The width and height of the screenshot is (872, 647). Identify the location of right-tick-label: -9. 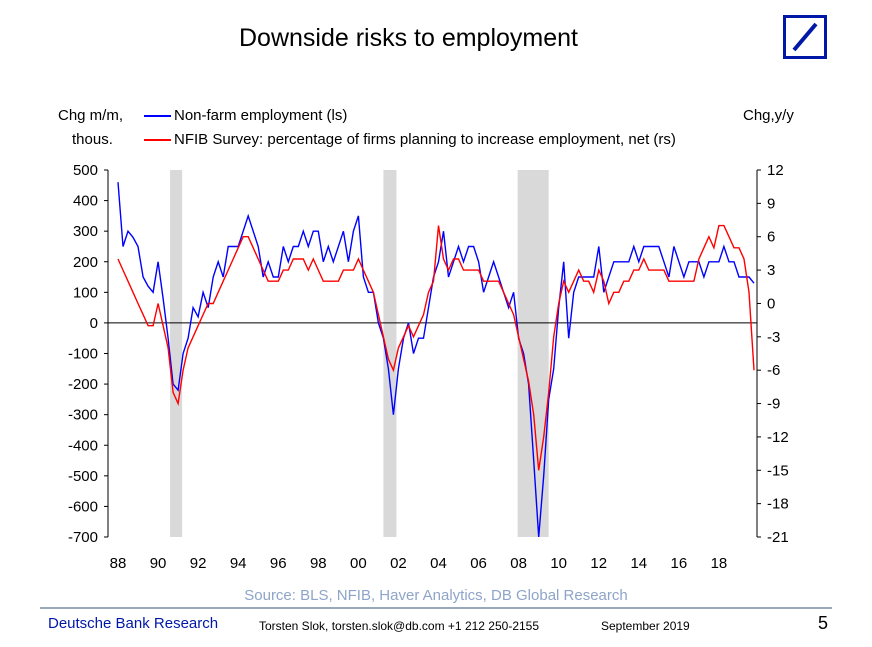
(773, 404).